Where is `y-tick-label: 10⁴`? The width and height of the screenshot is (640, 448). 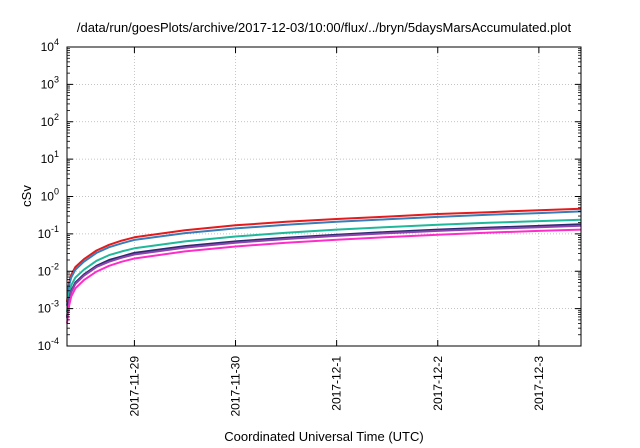
y-tick-label: 10⁴ is located at coordinates (50, 45).